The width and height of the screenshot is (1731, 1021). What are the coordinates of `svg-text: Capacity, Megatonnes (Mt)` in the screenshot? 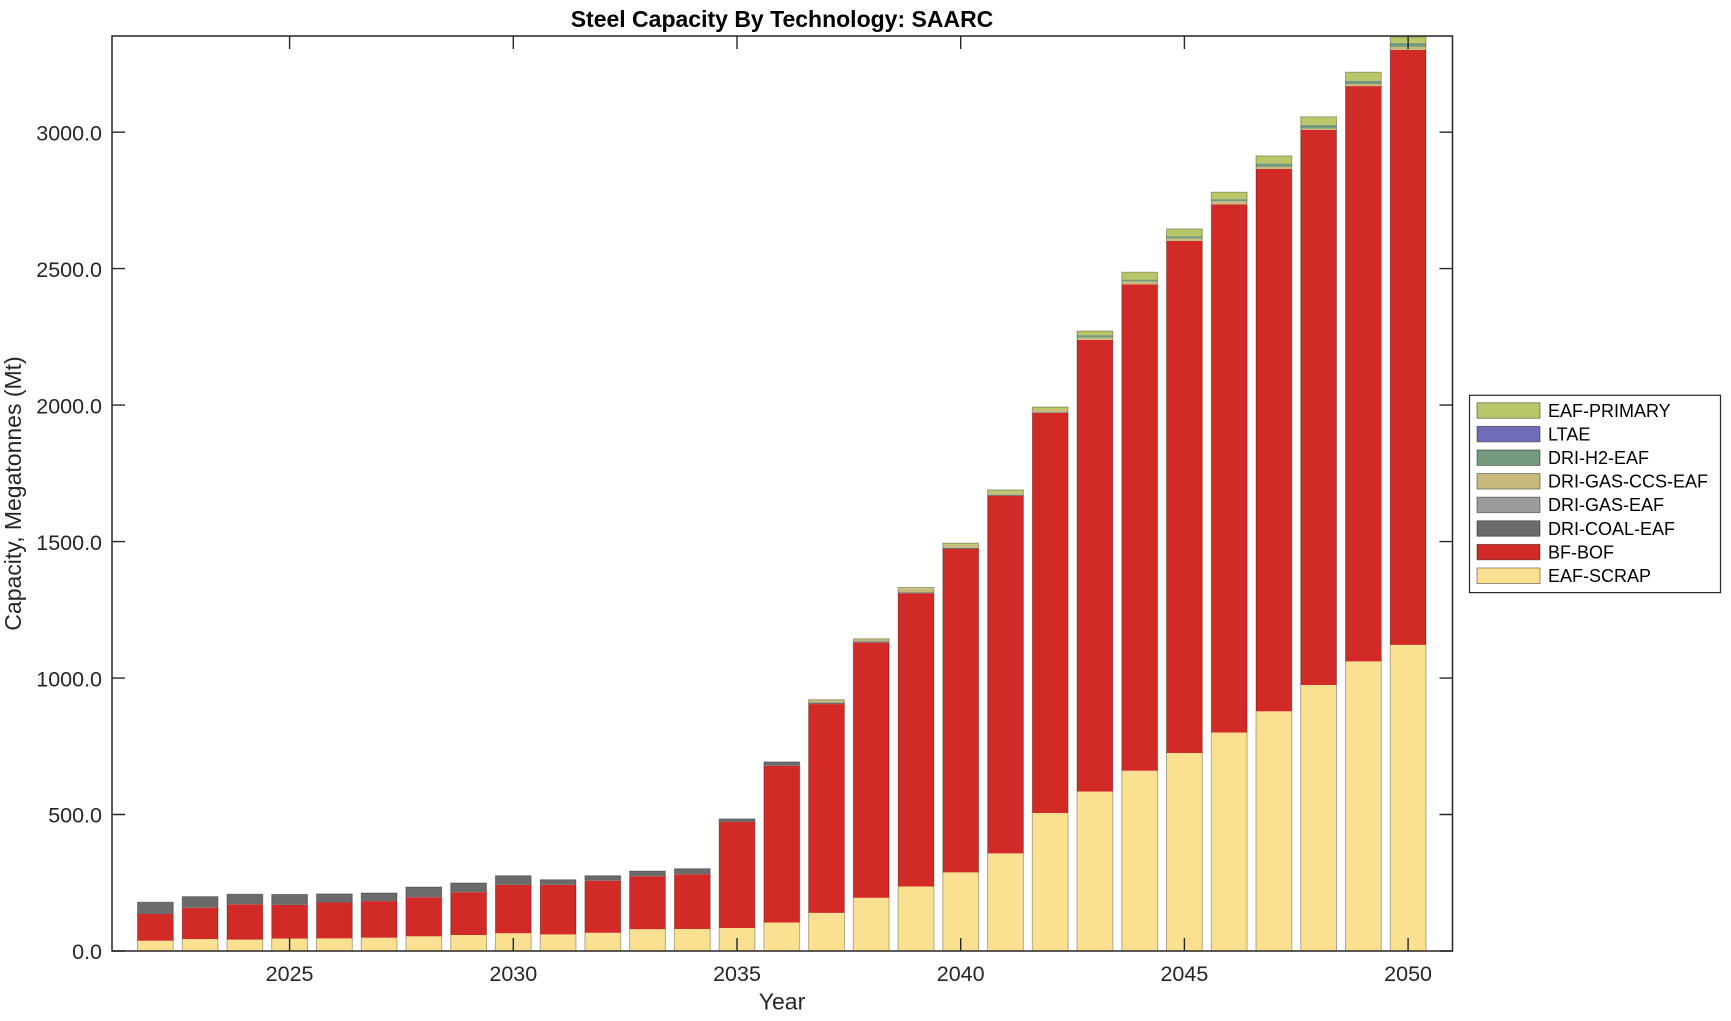 It's located at (13, 493).